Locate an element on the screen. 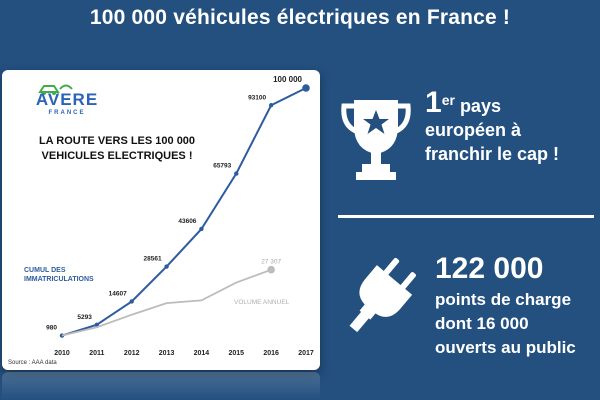 This screenshot has width=600, height=400. x-tick-label: 2012 is located at coordinates (132, 353).